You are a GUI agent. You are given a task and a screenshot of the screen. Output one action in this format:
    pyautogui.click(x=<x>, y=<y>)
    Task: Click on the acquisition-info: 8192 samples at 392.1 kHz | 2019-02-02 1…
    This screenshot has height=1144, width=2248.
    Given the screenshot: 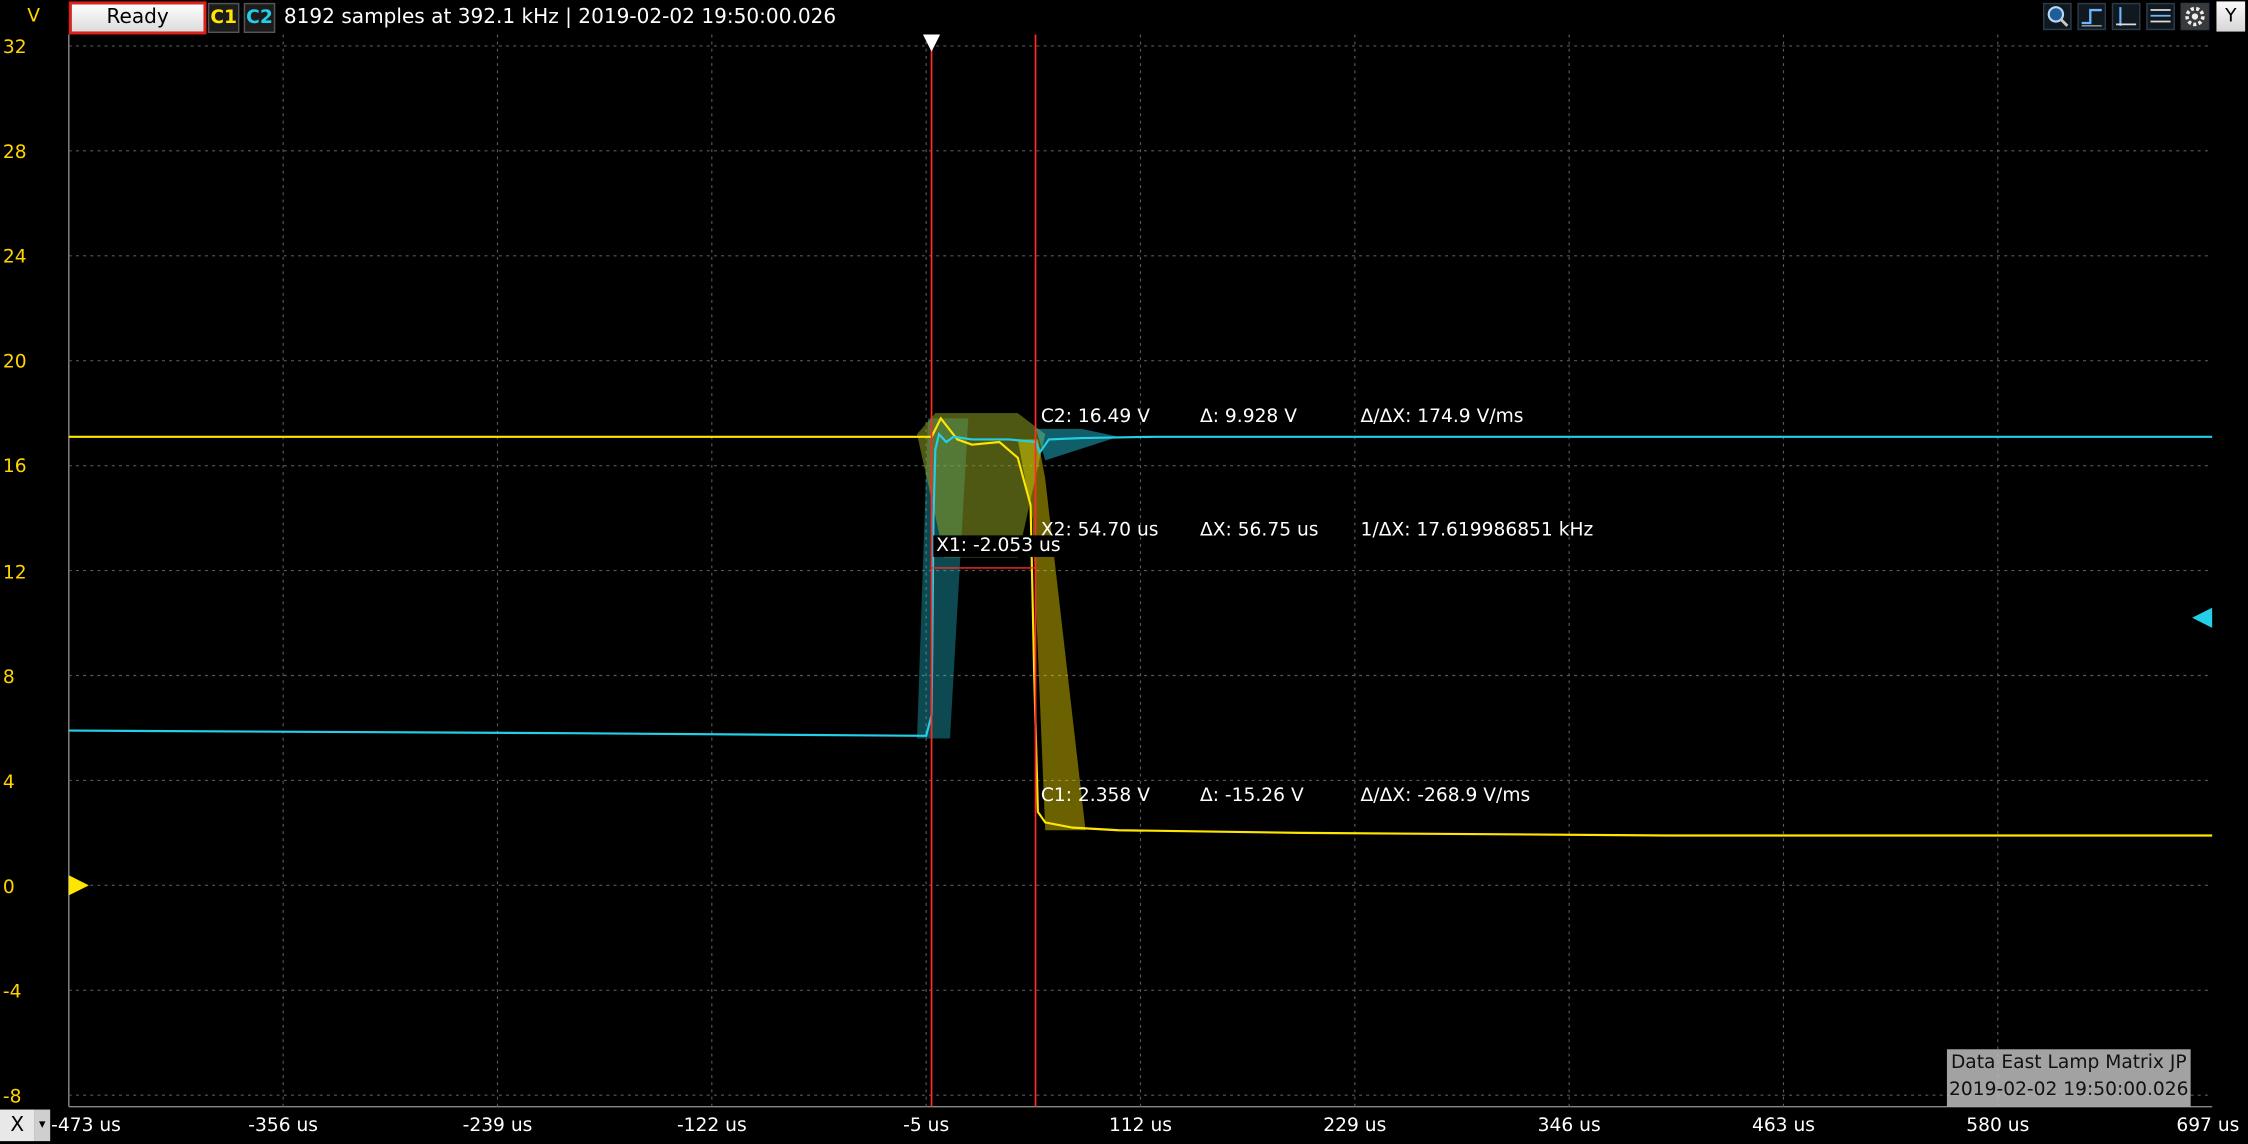 What is the action you would take?
    pyautogui.click(x=560, y=17)
    